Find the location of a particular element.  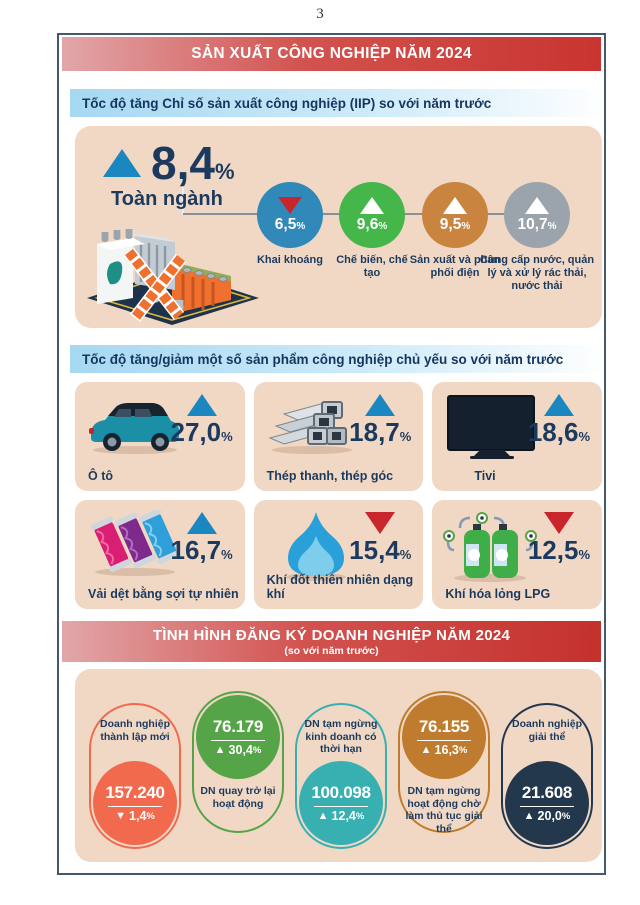

pill-change-value: 12,4 is located at coordinates (343, 816).